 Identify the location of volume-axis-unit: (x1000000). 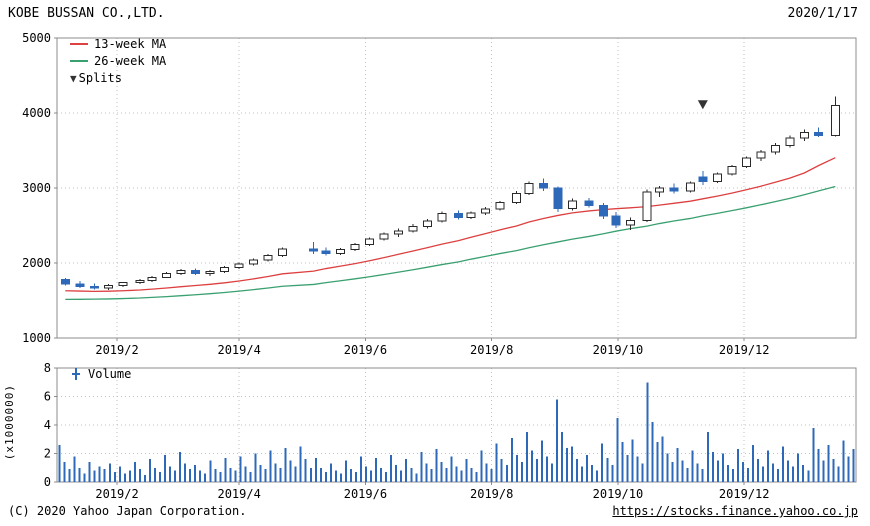
(9, 422).